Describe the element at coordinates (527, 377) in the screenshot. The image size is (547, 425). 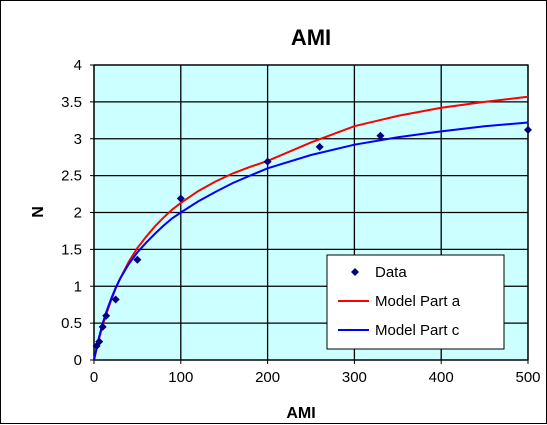
I see `x-tick-label: 500` at that location.